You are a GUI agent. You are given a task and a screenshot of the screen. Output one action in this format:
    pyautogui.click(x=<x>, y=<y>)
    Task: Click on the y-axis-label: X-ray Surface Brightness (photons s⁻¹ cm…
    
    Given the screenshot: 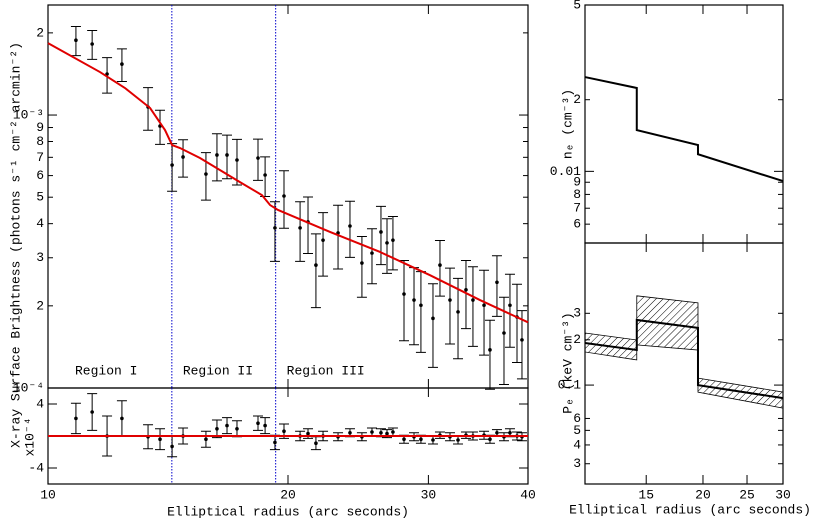 What is the action you would take?
    pyautogui.click(x=15, y=245)
    